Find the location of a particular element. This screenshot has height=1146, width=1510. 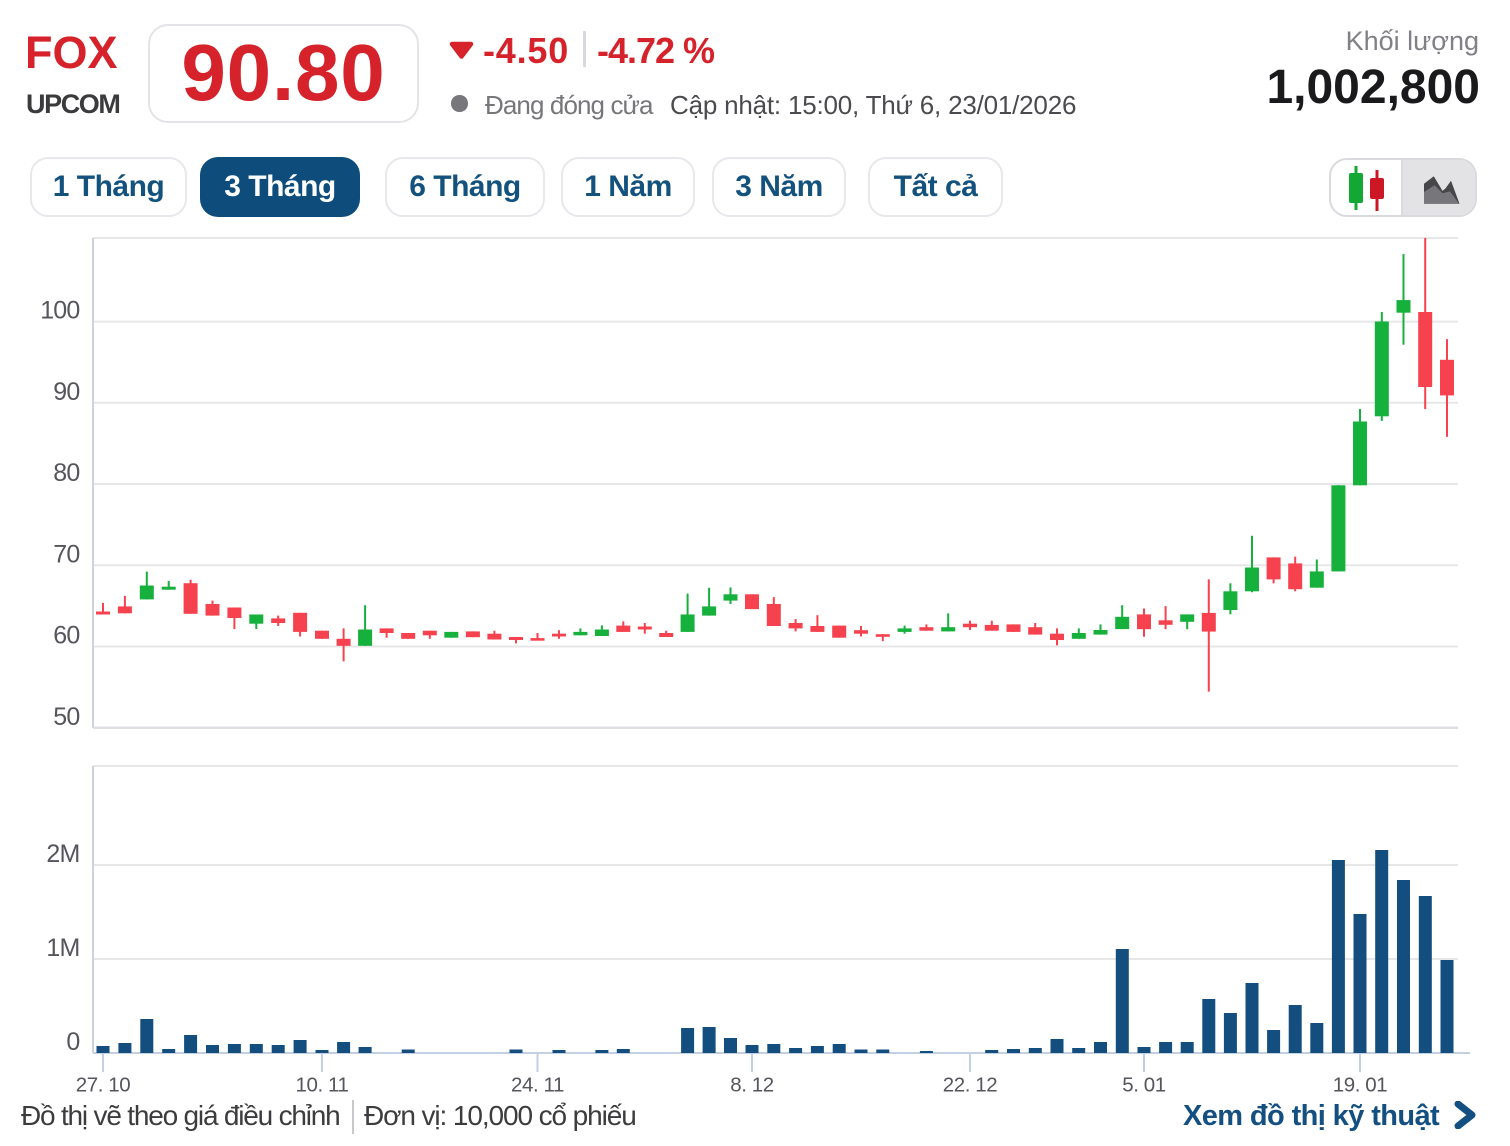

svg-text: 1M is located at coordinates (62, 948).